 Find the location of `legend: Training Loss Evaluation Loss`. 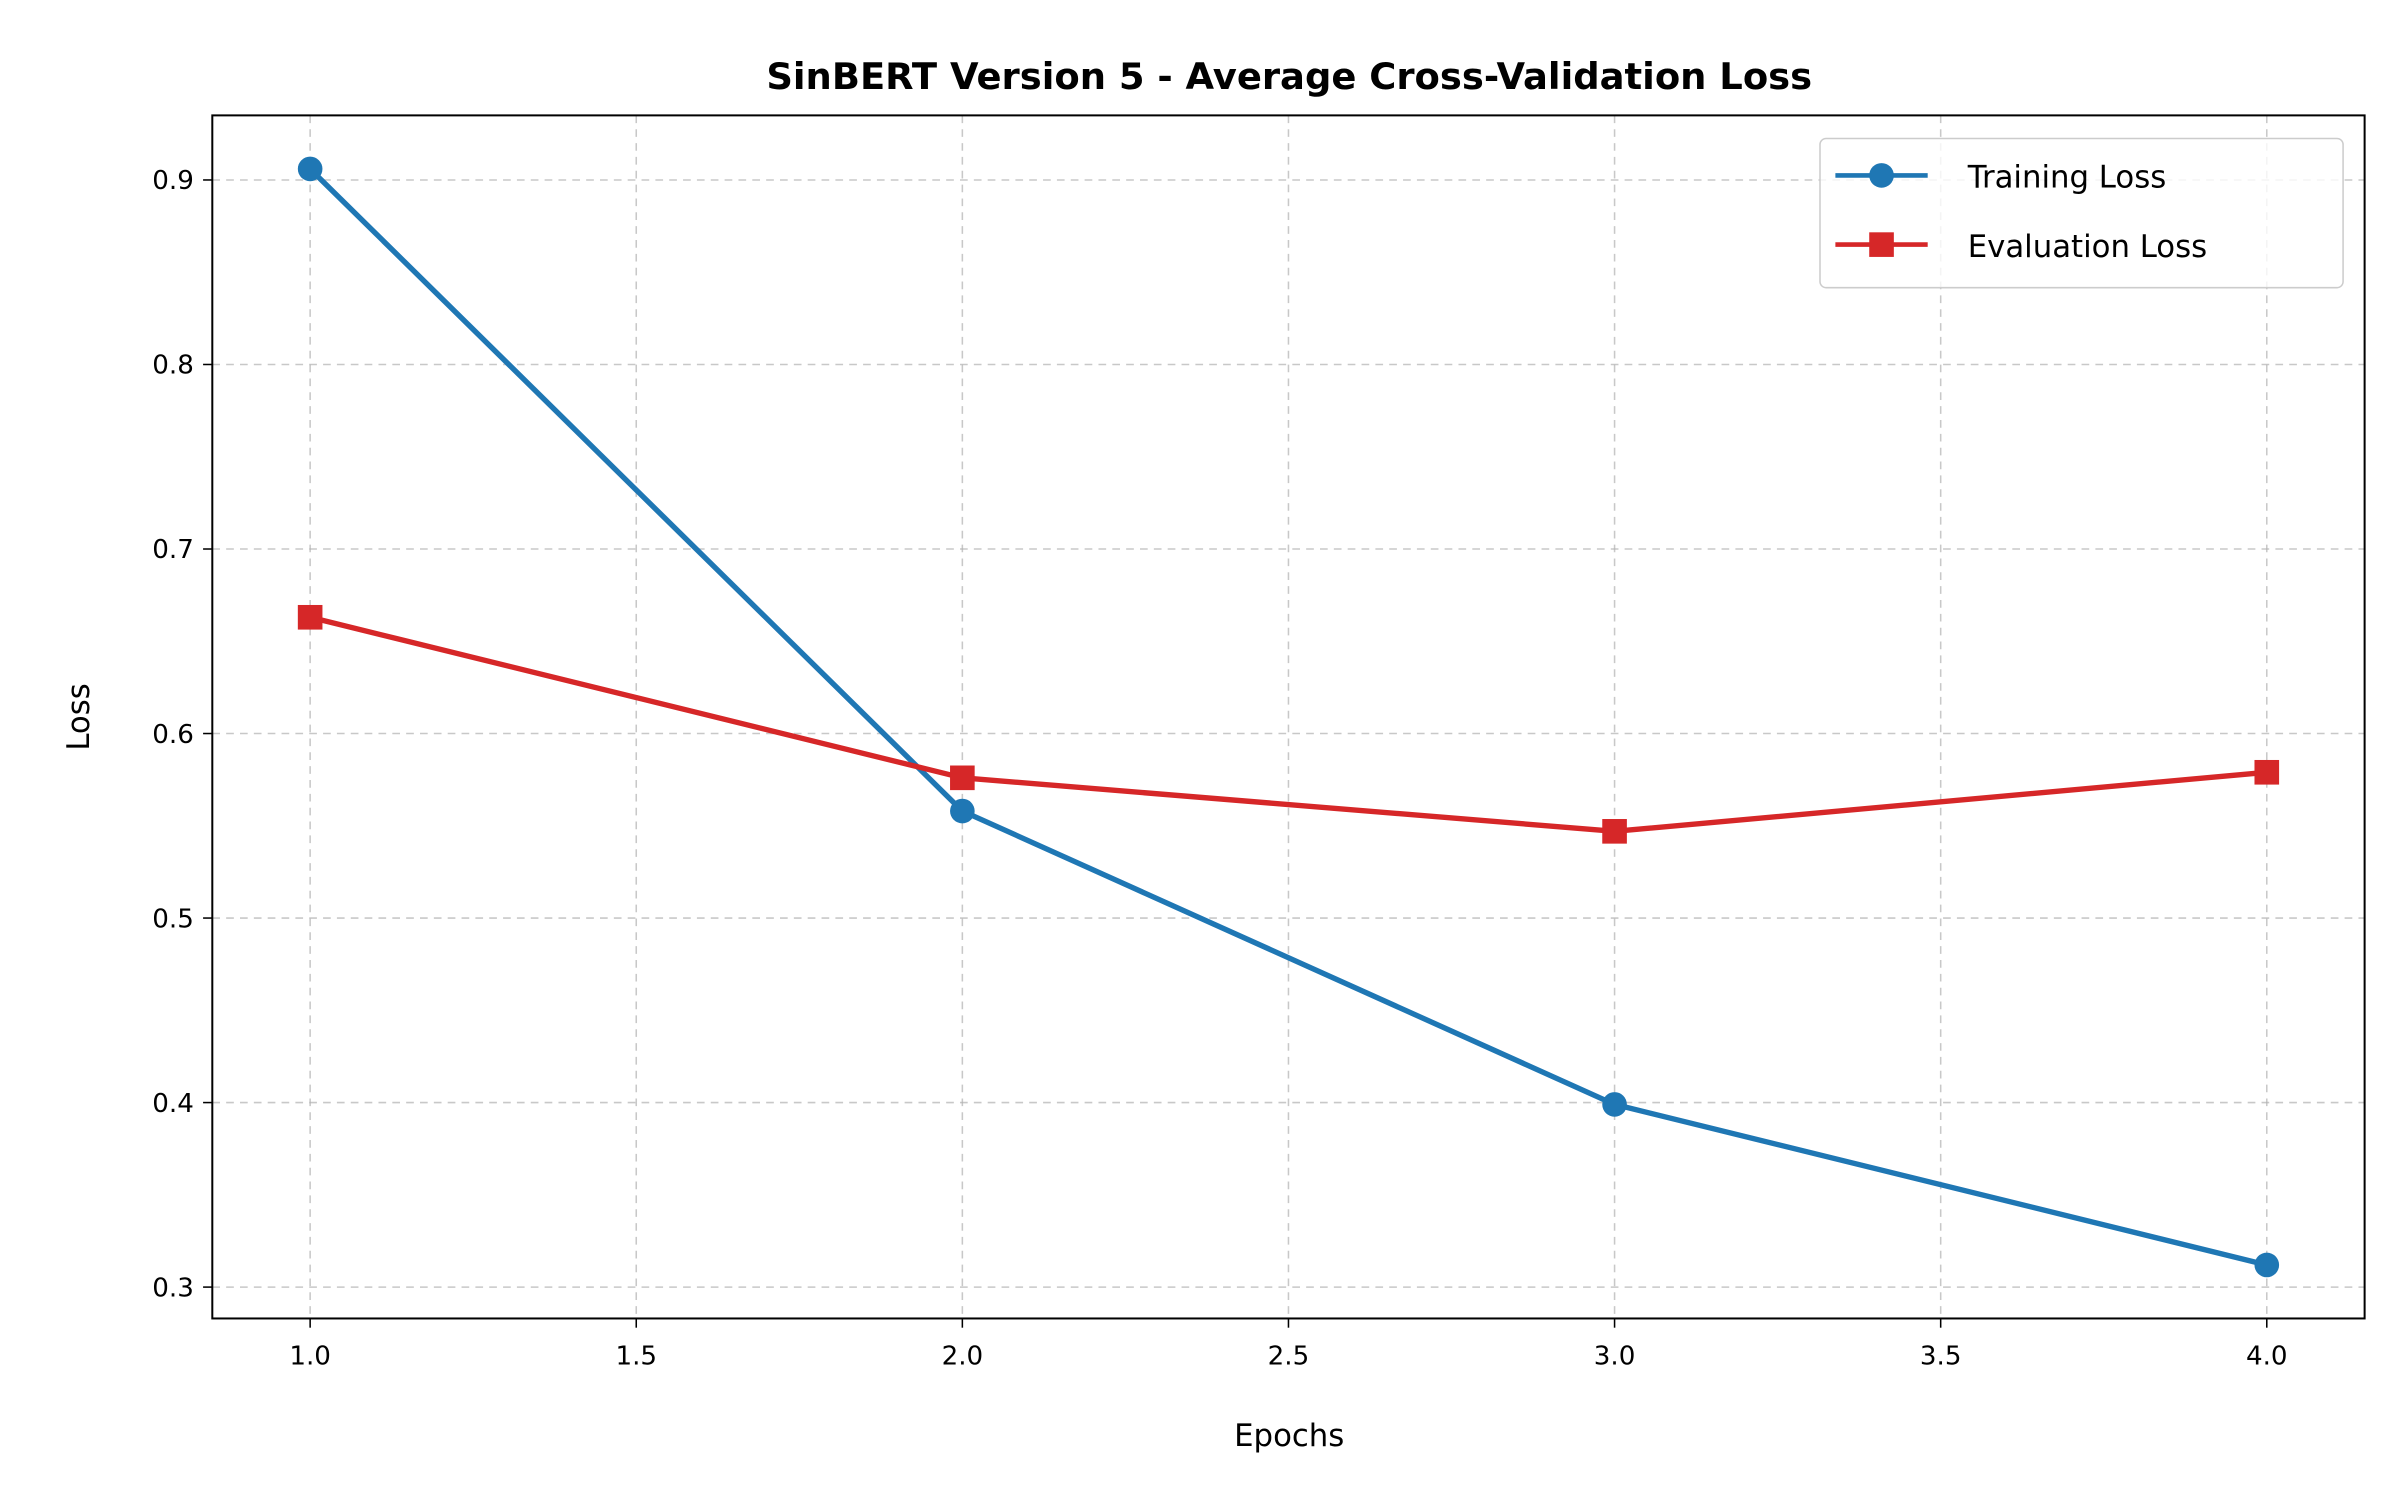

legend: Training Loss Evaluation Loss is located at coordinates (2081, 213).